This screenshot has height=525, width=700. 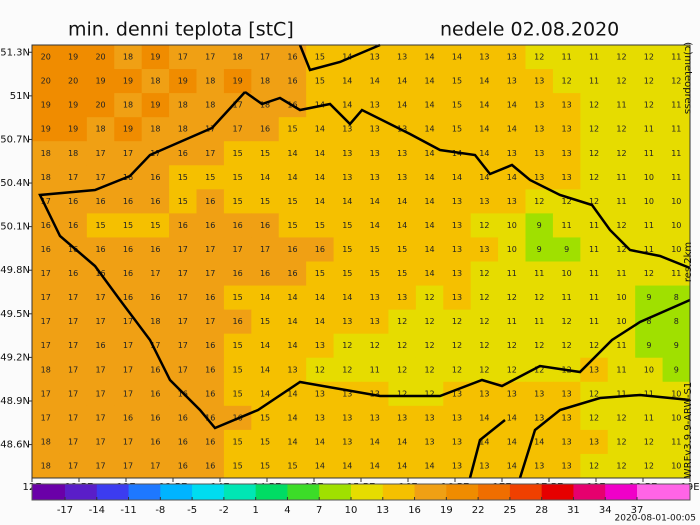 I want to click on colorbar-tick-label: -8, so click(x=160, y=510).